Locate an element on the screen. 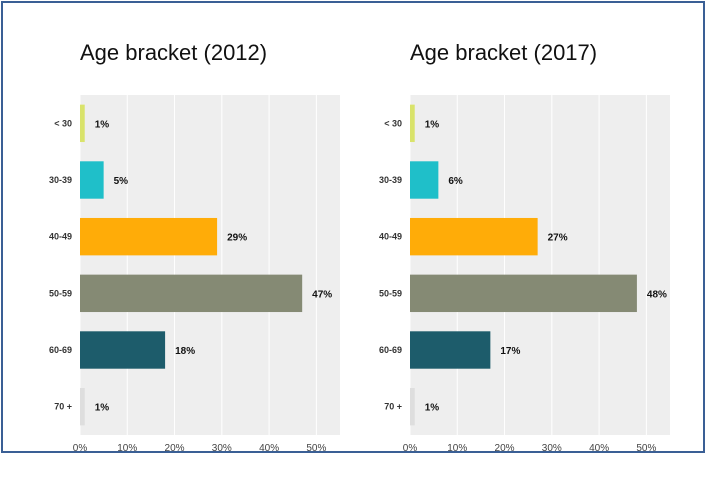  data-label: 17% is located at coordinates (510, 351).